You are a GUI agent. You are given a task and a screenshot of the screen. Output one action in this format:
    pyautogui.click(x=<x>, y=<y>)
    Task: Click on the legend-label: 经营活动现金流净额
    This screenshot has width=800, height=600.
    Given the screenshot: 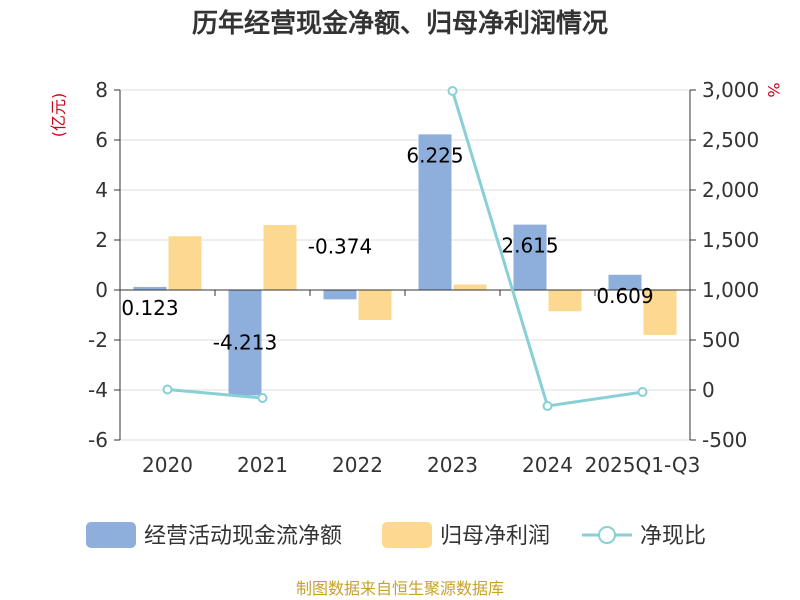 What is the action you would take?
    pyautogui.click(x=243, y=536)
    